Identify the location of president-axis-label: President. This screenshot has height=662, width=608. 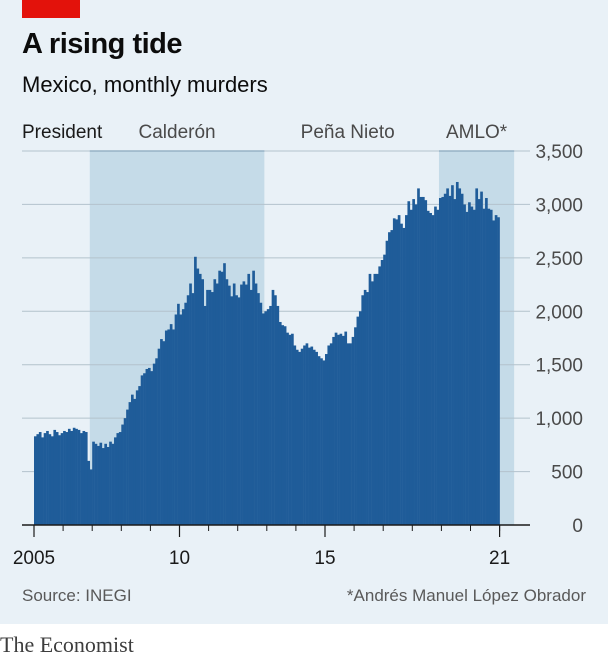
(62, 132).